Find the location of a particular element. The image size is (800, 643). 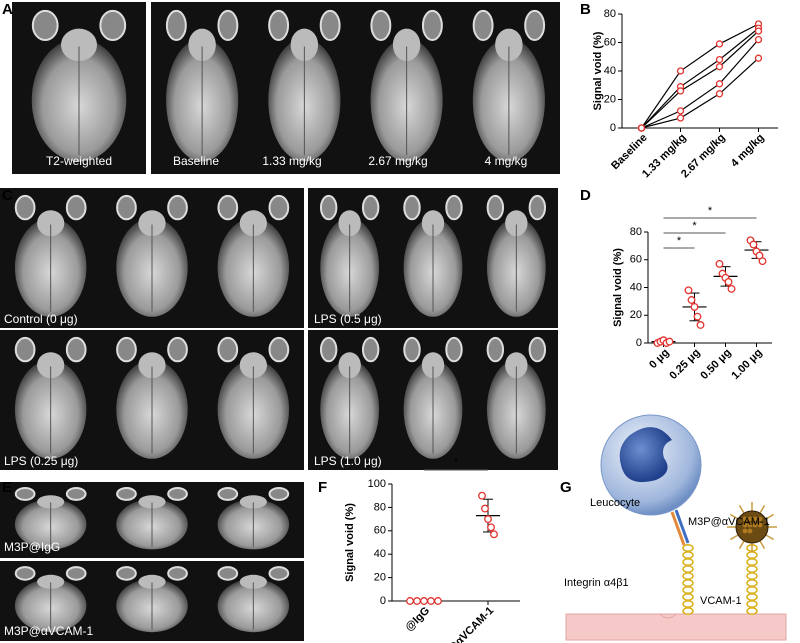

nanoparticle is located at coordinates (752, 527).